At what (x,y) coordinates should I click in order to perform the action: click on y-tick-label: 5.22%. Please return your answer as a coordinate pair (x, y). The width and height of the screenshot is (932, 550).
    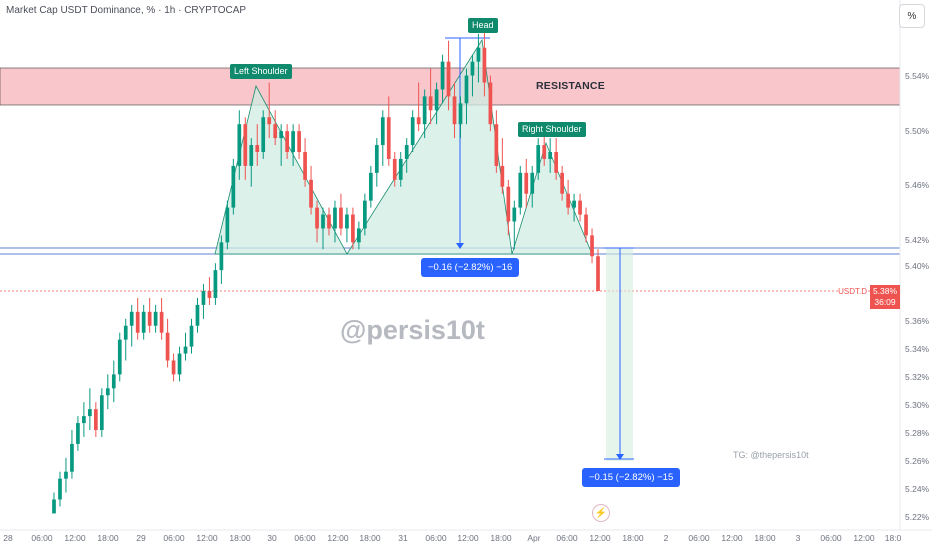
    Looking at the image, I should click on (917, 517).